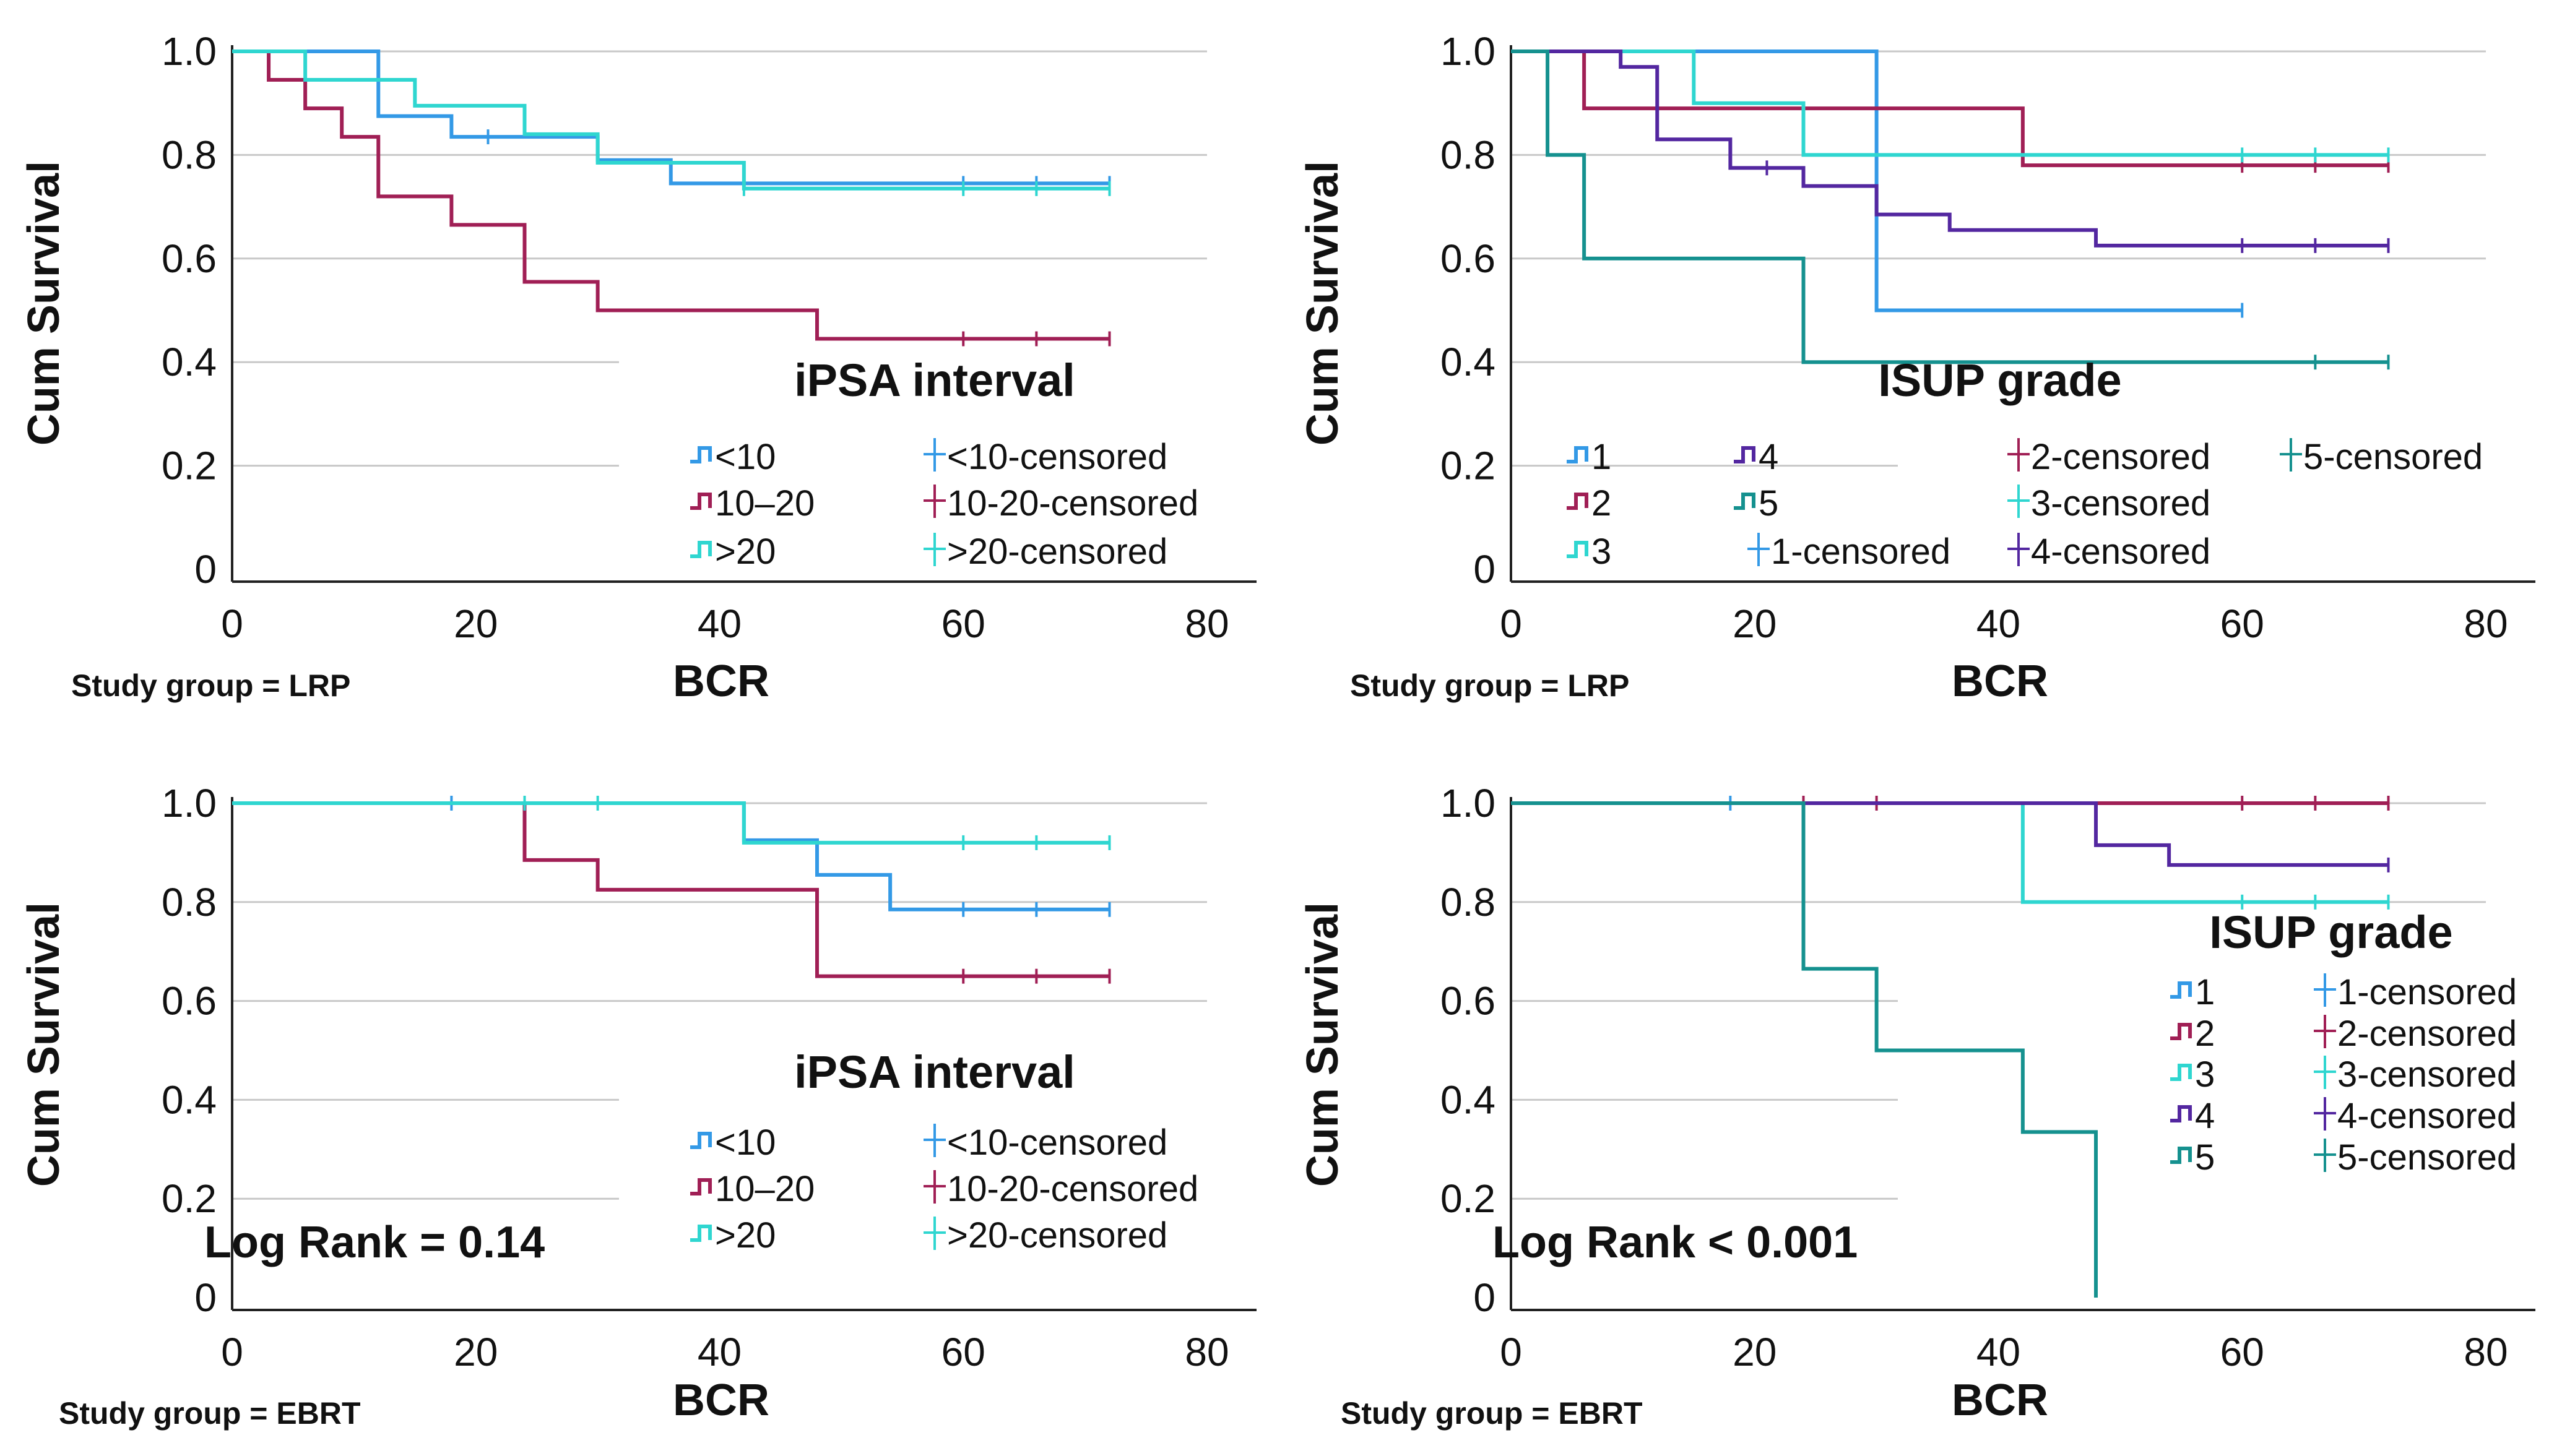 The width and height of the screenshot is (2562, 1456). What do you see at coordinates (1998, 623) in the screenshot?
I see `x-tick-label: 40` at bounding box center [1998, 623].